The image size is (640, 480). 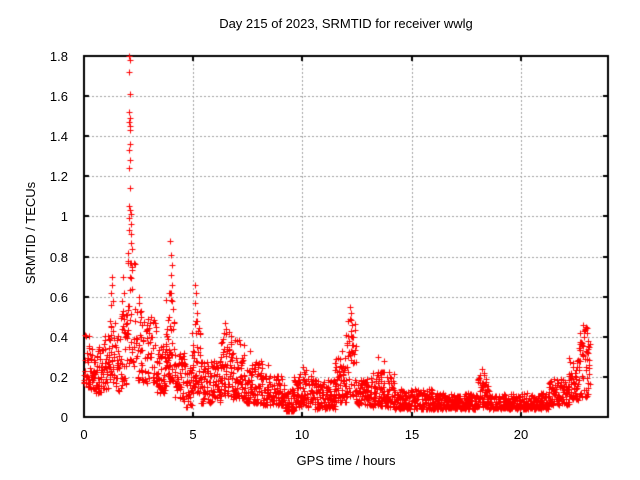 I want to click on y-tick-label: 1.4, so click(x=58, y=136).